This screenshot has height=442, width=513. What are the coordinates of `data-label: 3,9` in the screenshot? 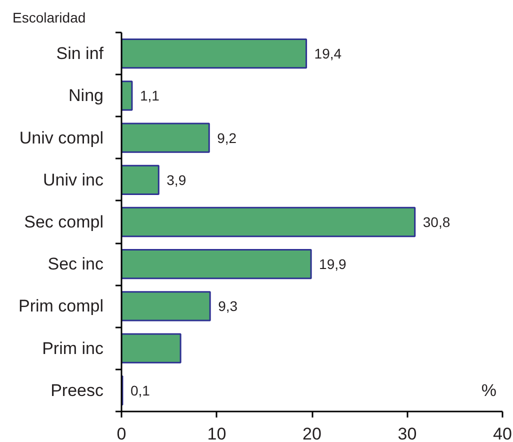 It's located at (176, 180).